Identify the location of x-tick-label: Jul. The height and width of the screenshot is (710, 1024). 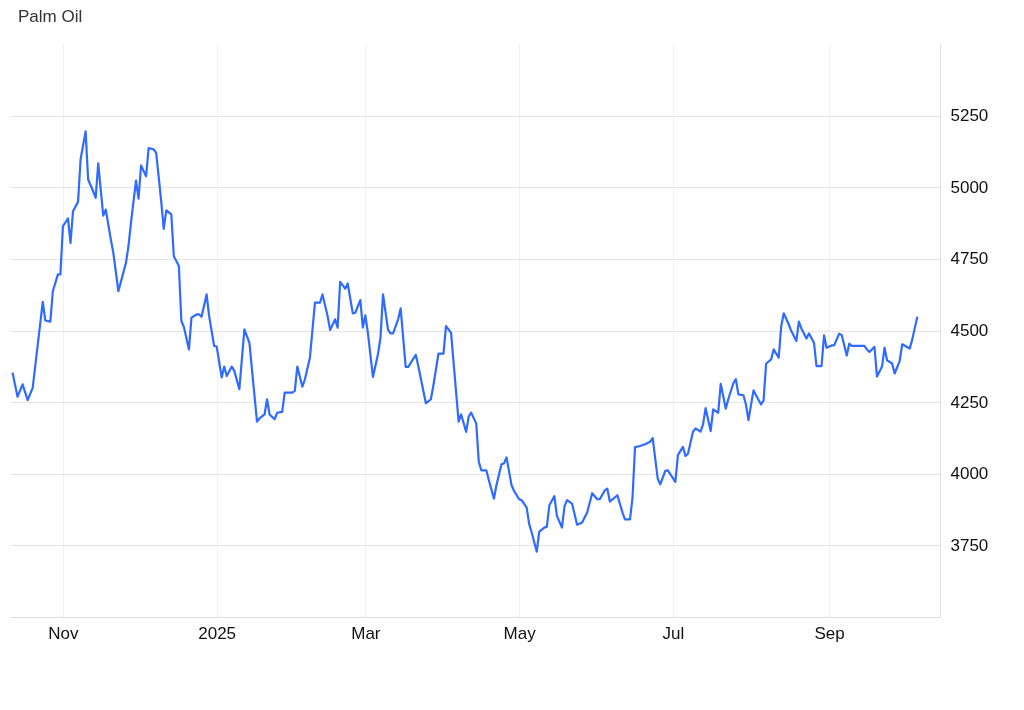
(673, 633).